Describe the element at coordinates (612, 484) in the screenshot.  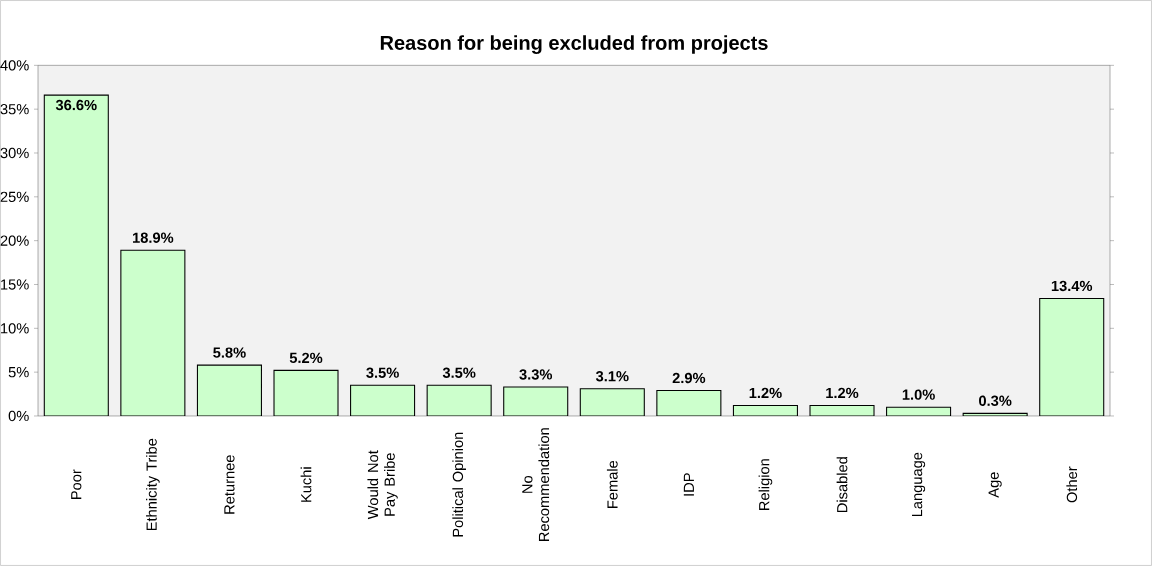
I see `x-tick-label: Female` at that location.